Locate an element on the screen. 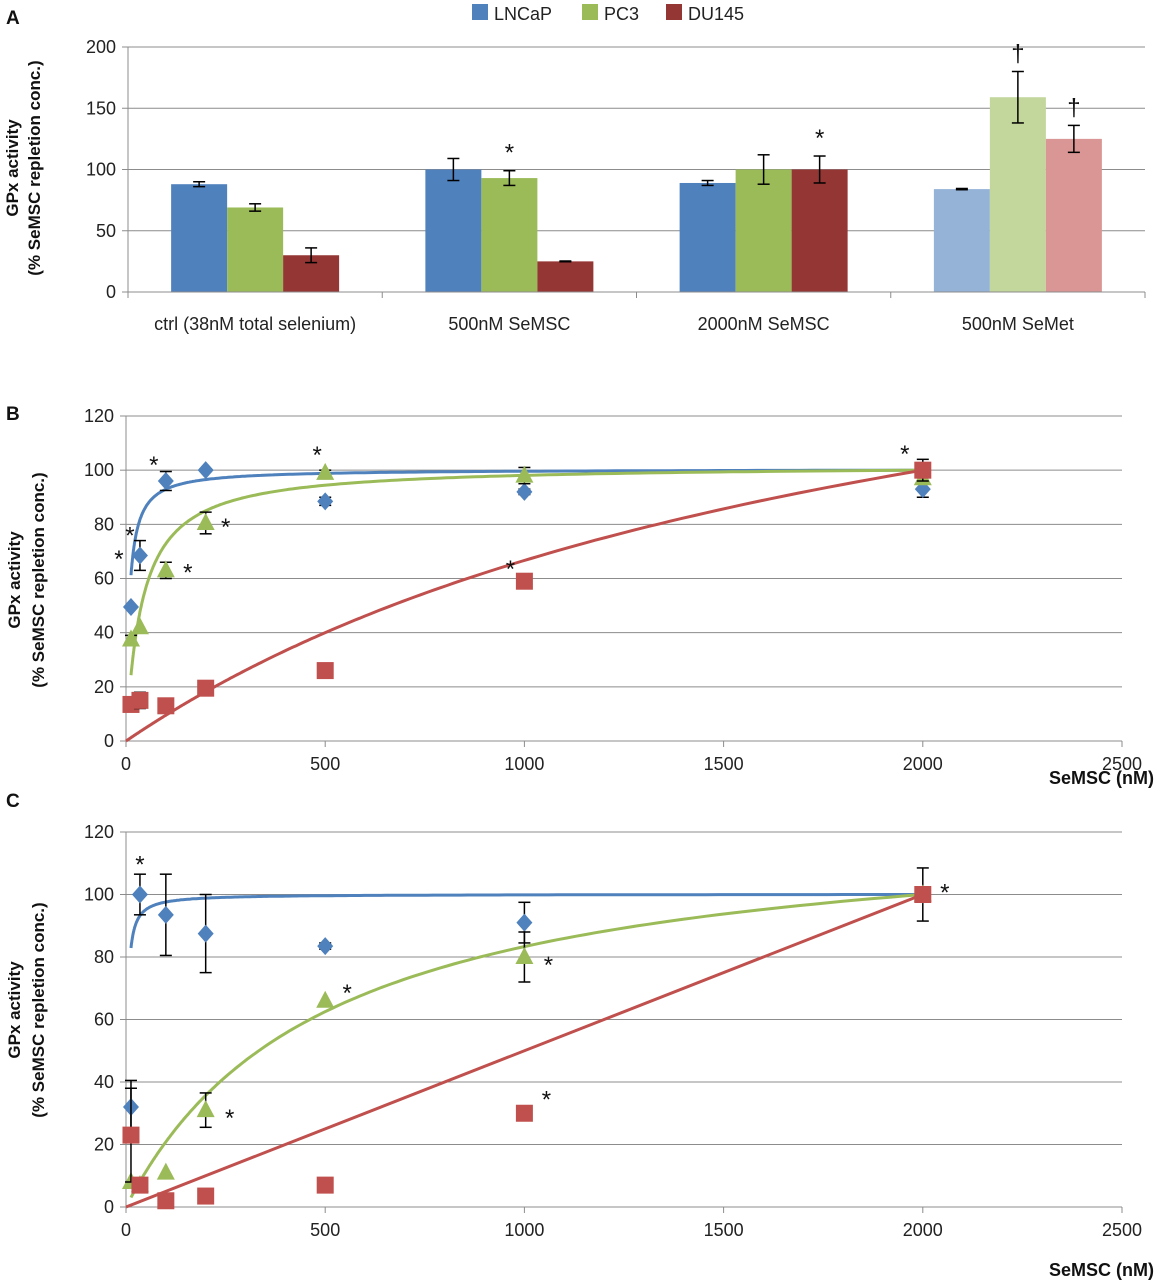 This screenshot has width=1158, height=1286. panel-c-y-tick-label: 20 is located at coordinates (104, 1145).